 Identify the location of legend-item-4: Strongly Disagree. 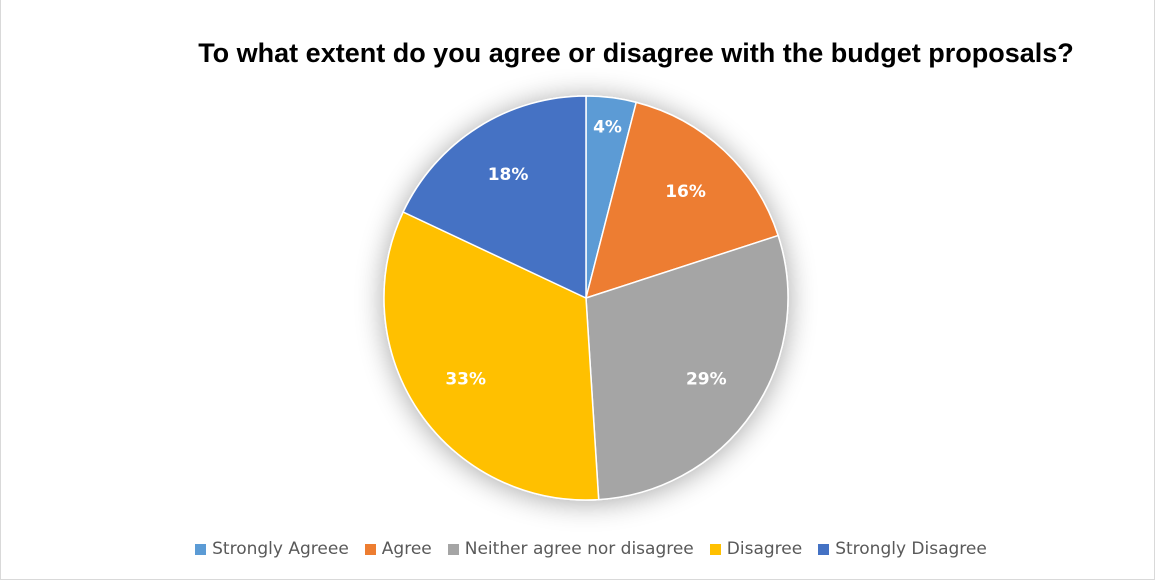
(902, 549).